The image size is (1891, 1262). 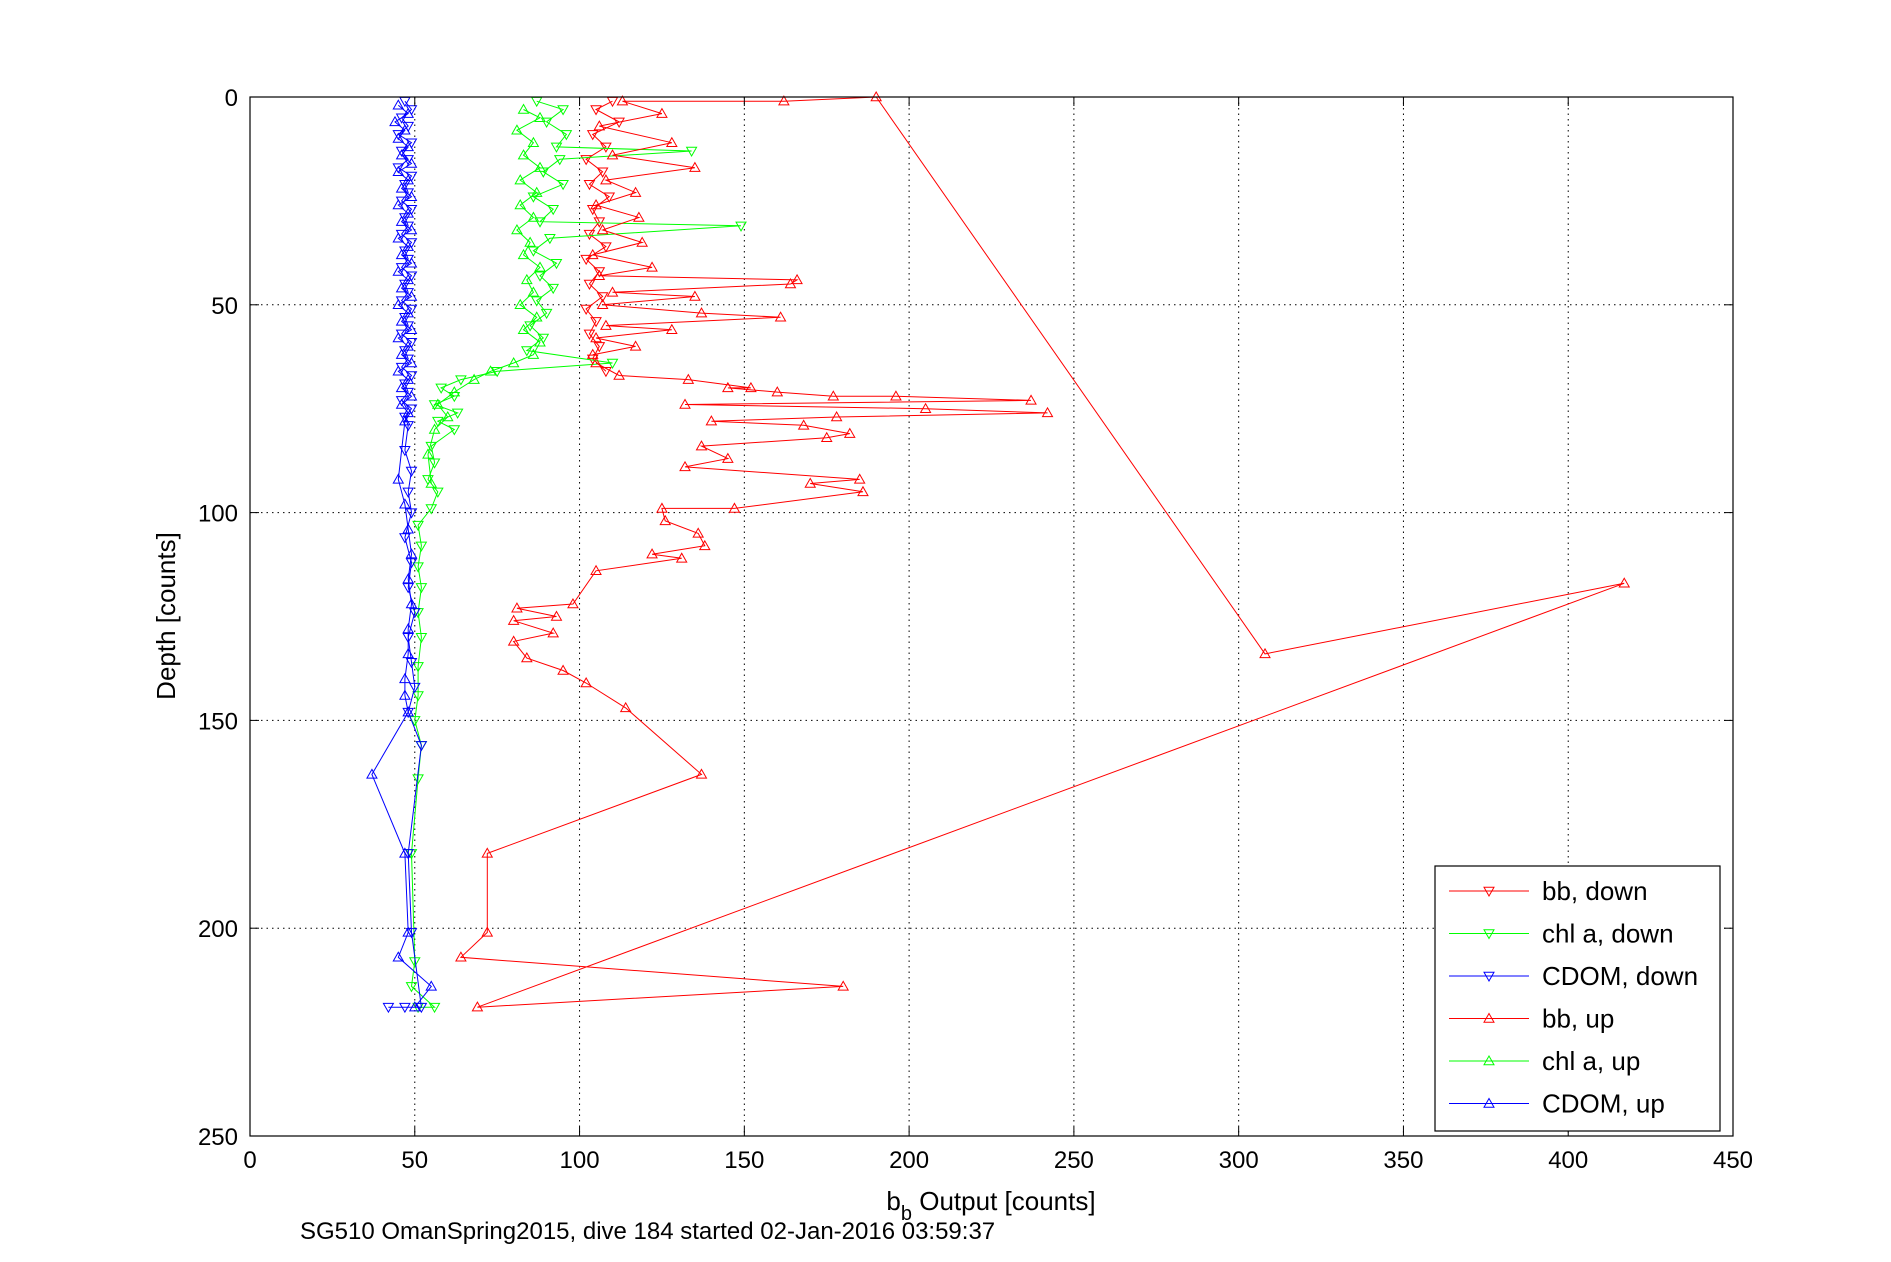 What do you see at coordinates (218, 1137) in the screenshot?
I see `y-tick-label: 250` at bounding box center [218, 1137].